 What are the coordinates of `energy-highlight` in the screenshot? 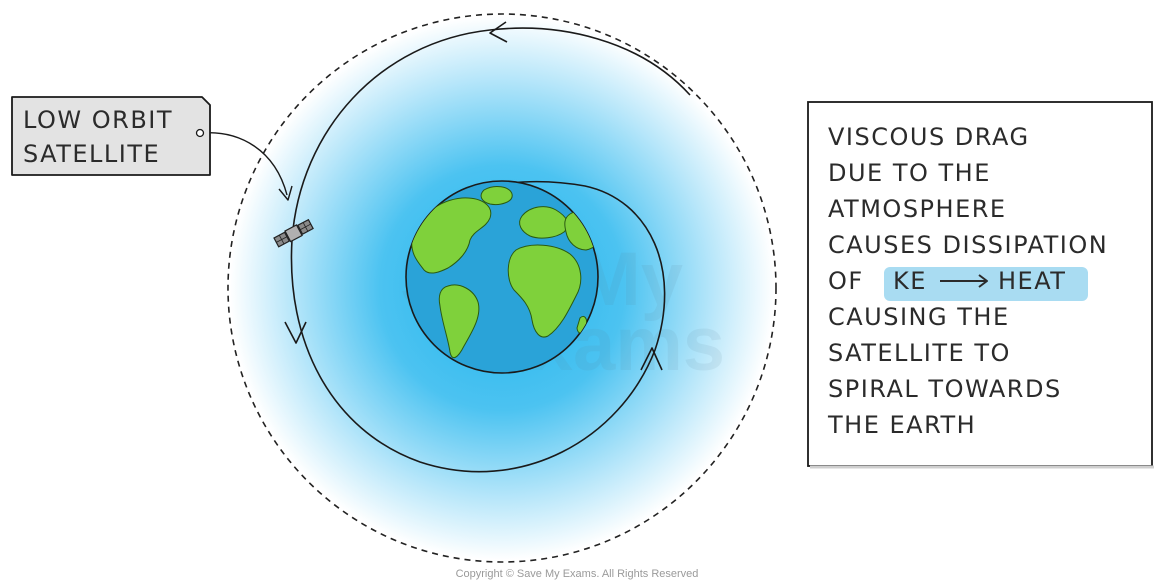 It's located at (986, 284).